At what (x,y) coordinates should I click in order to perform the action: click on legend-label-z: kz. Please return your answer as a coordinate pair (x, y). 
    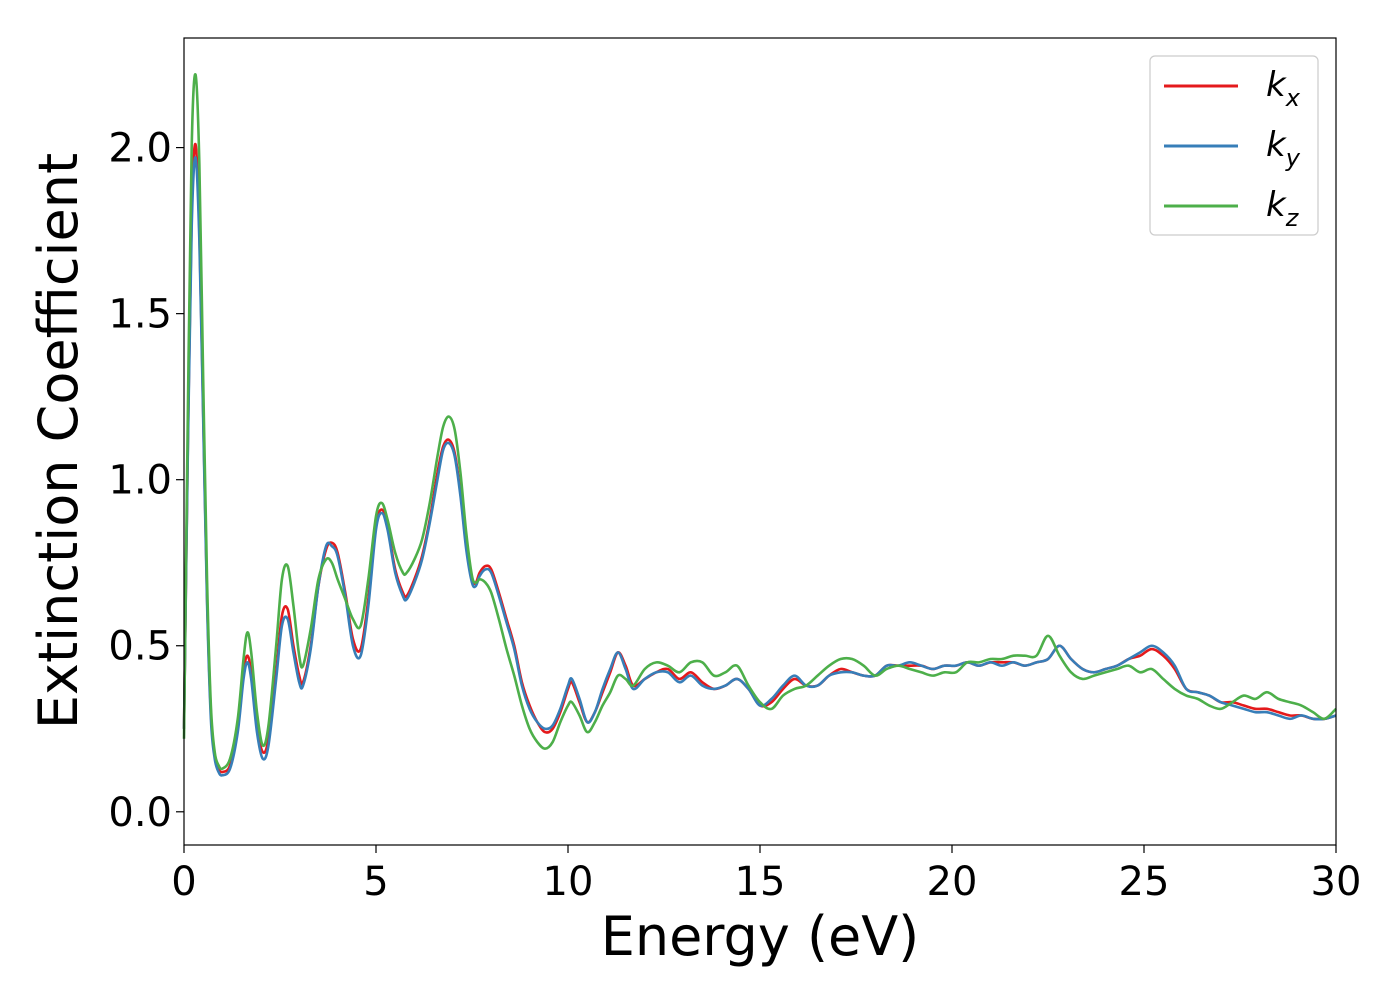
    Looking at the image, I should click on (1283, 208).